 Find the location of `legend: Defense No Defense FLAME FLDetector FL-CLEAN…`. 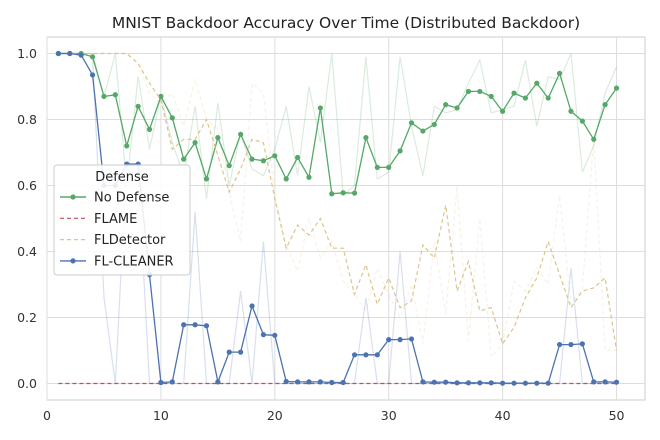

legend: Defense No Defense FLAME FLDetector FL-CLEAN… is located at coordinates (122, 220).